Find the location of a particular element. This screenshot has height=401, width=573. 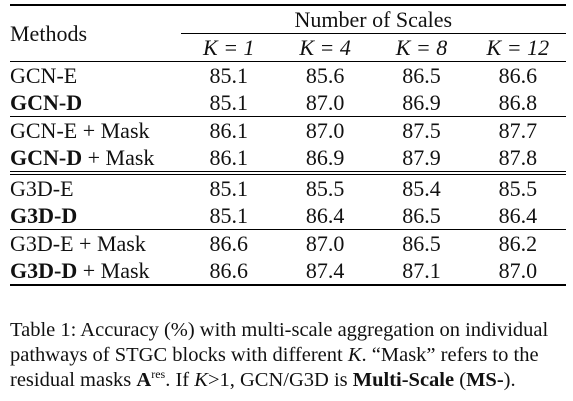

value-cell: 87.7 is located at coordinates (517, 130).